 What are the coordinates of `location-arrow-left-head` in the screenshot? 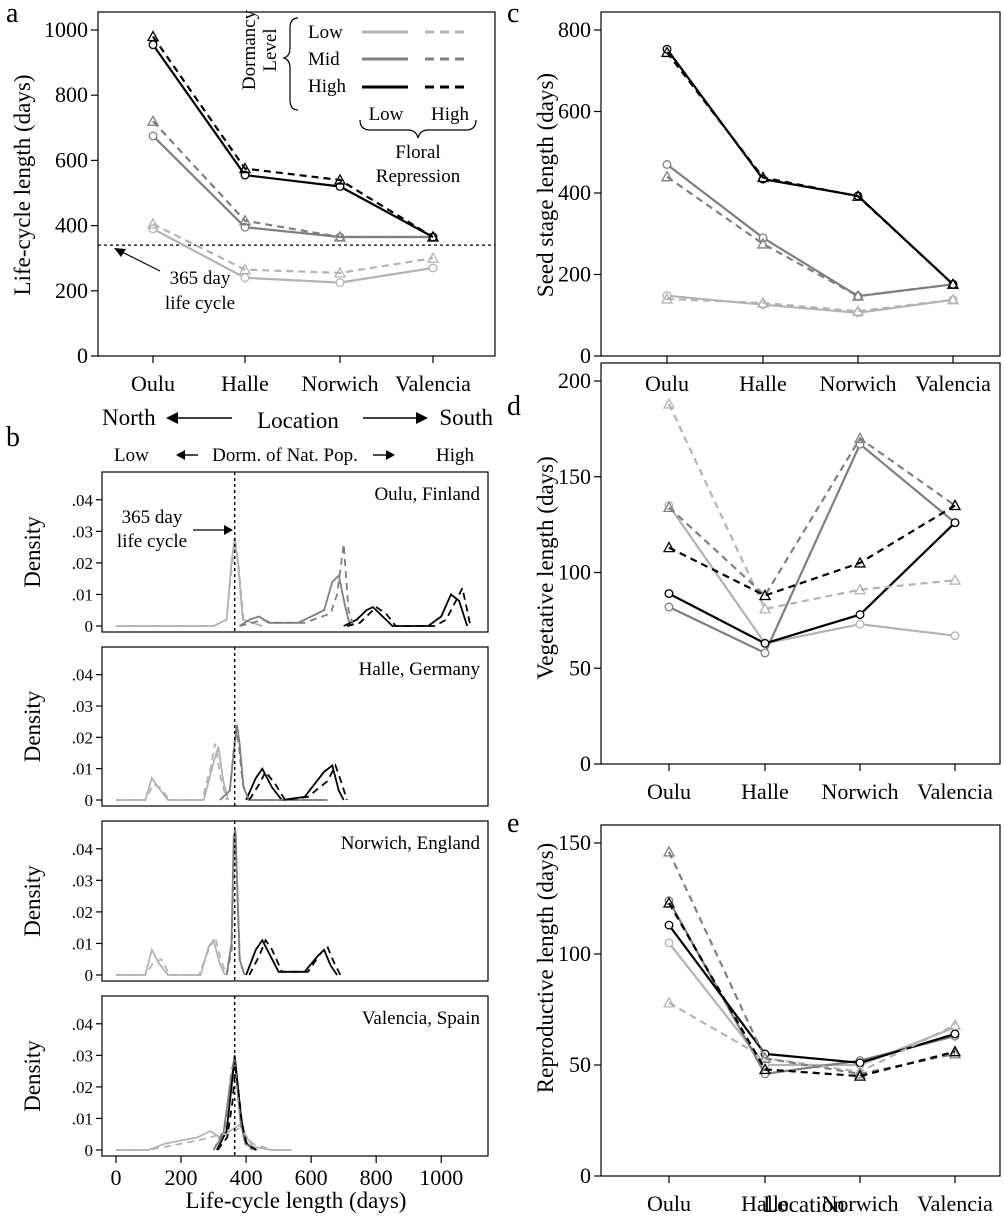 It's located at (172, 418).